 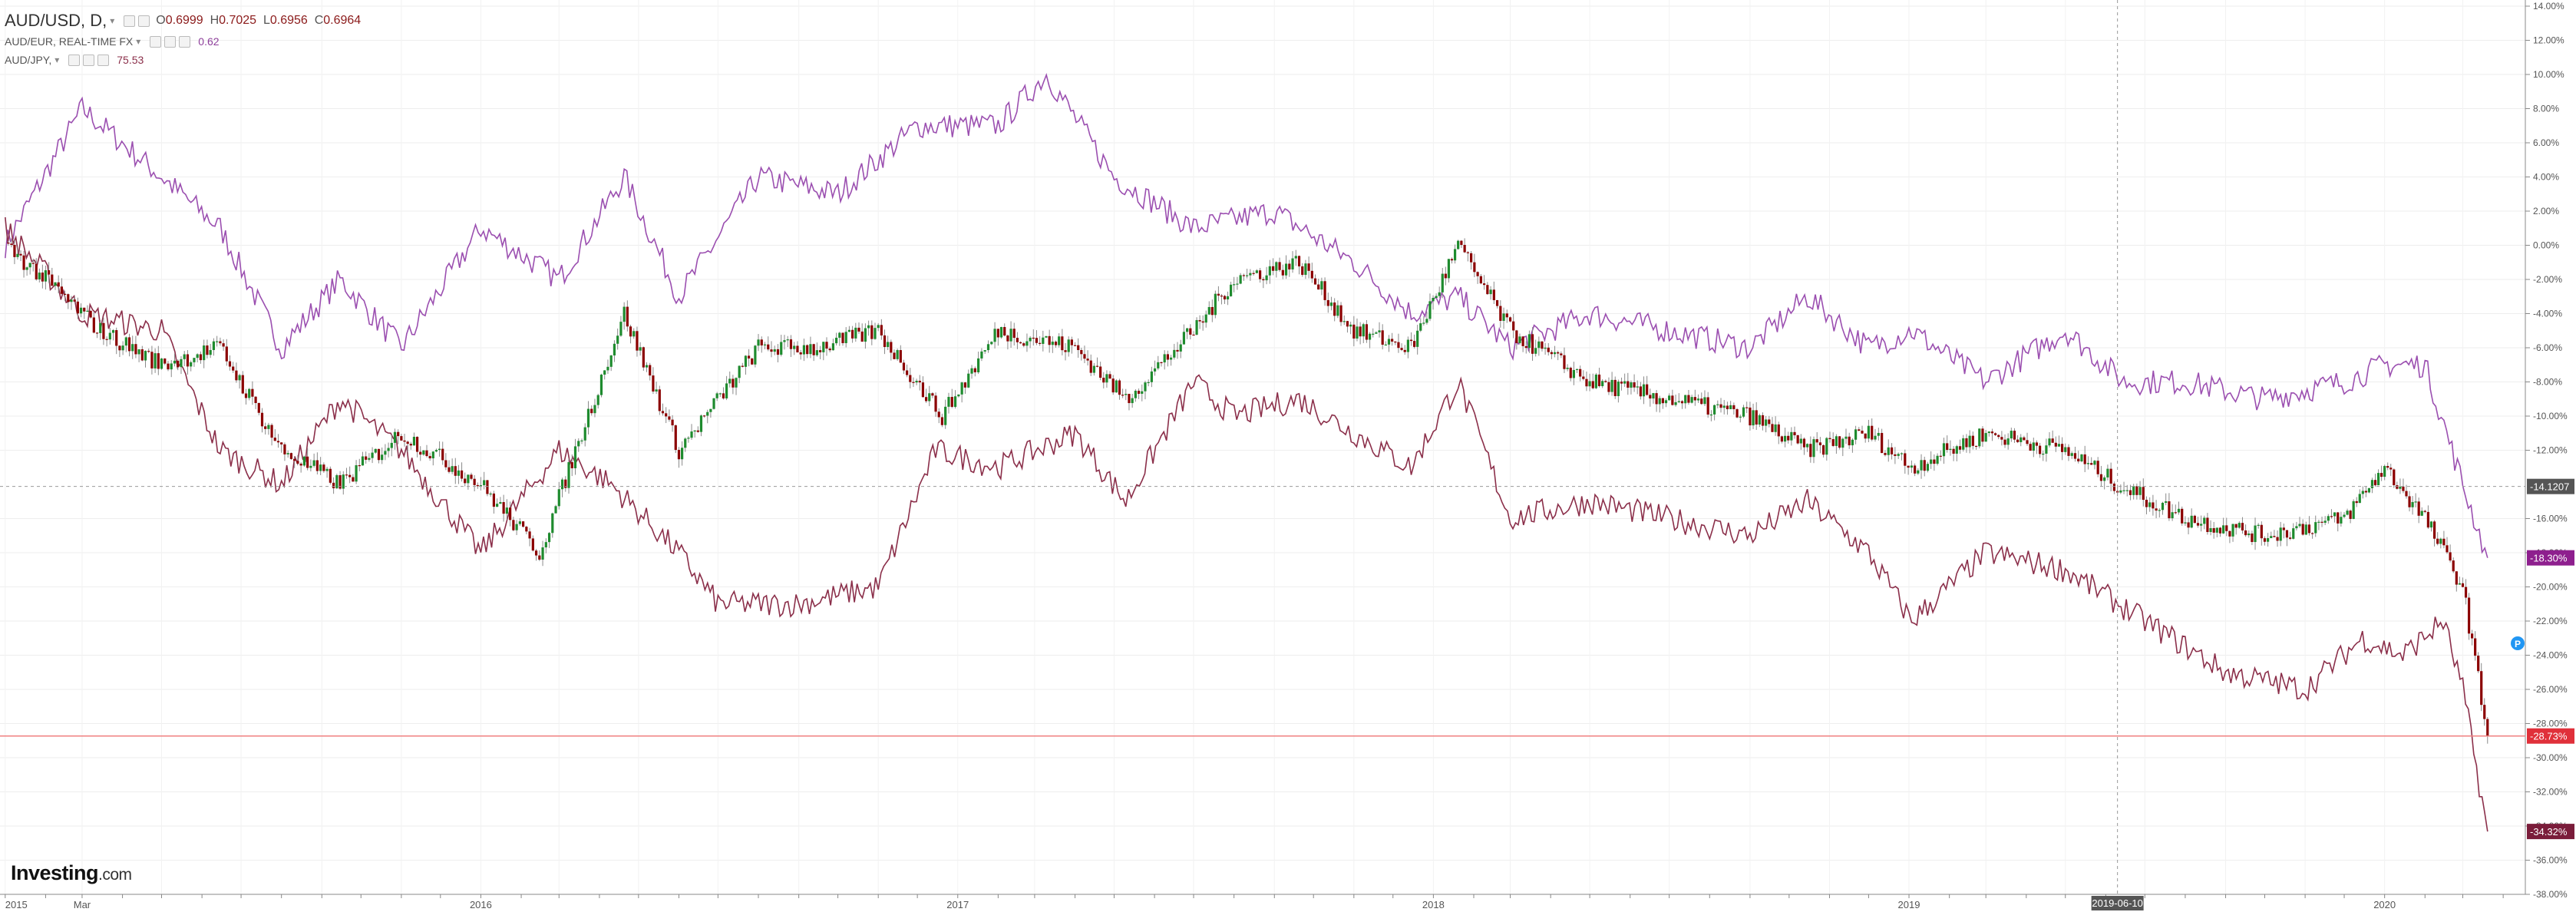 I want to click on audeur-legend: AUD/EUR, REAL-TIME FX ▾ 0.62, so click(x=183, y=41).